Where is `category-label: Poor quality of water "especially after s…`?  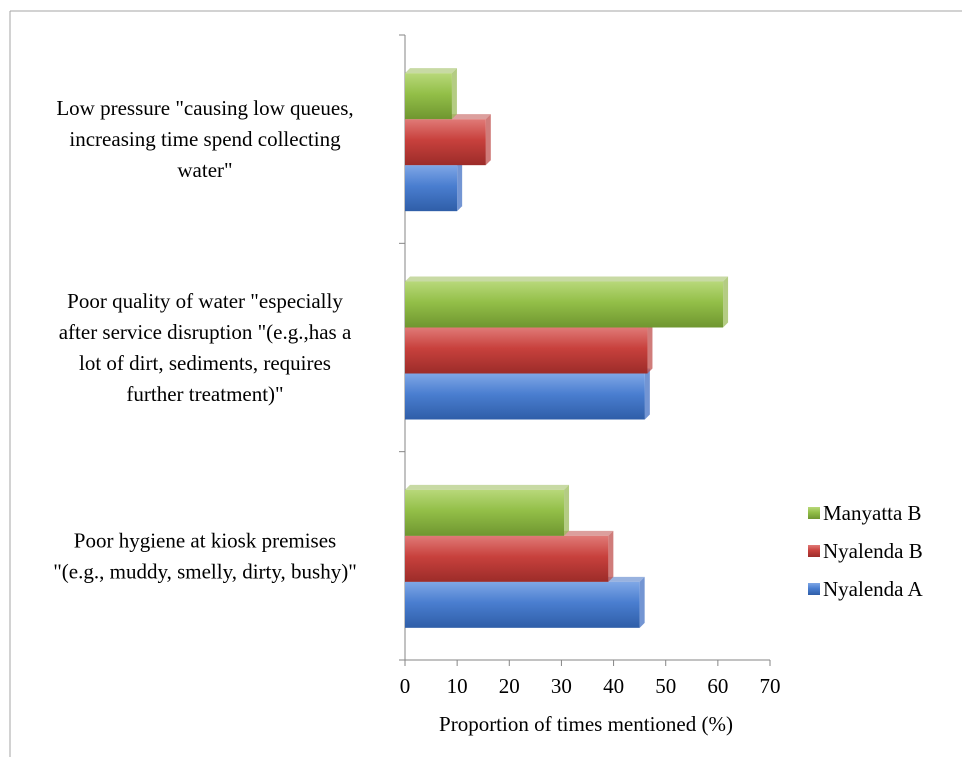
category-label: Poor quality of water "especially after s… is located at coordinates (205, 347).